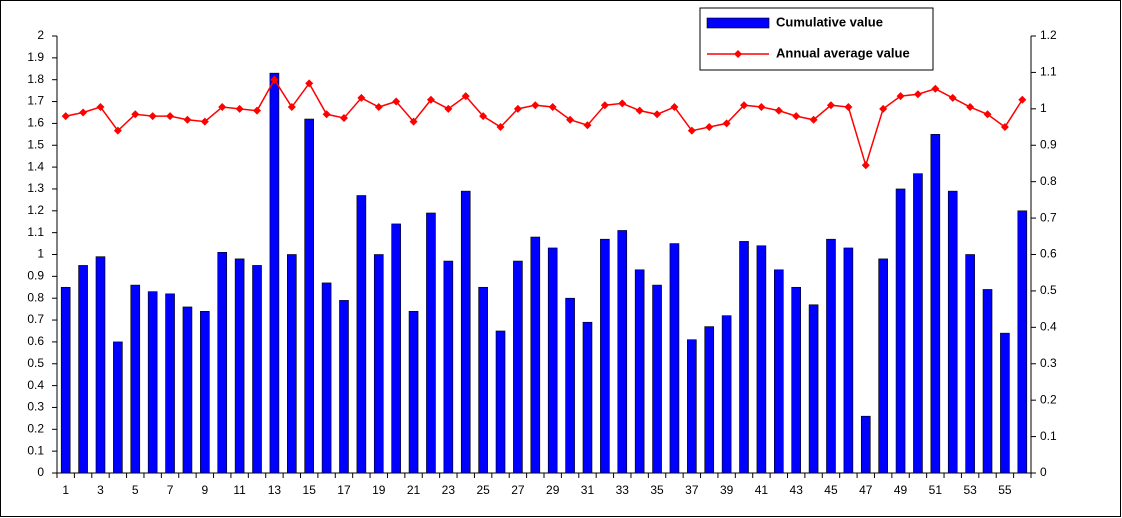  What do you see at coordinates (866, 490) in the screenshot?
I see `x-tick-label: 47` at bounding box center [866, 490].